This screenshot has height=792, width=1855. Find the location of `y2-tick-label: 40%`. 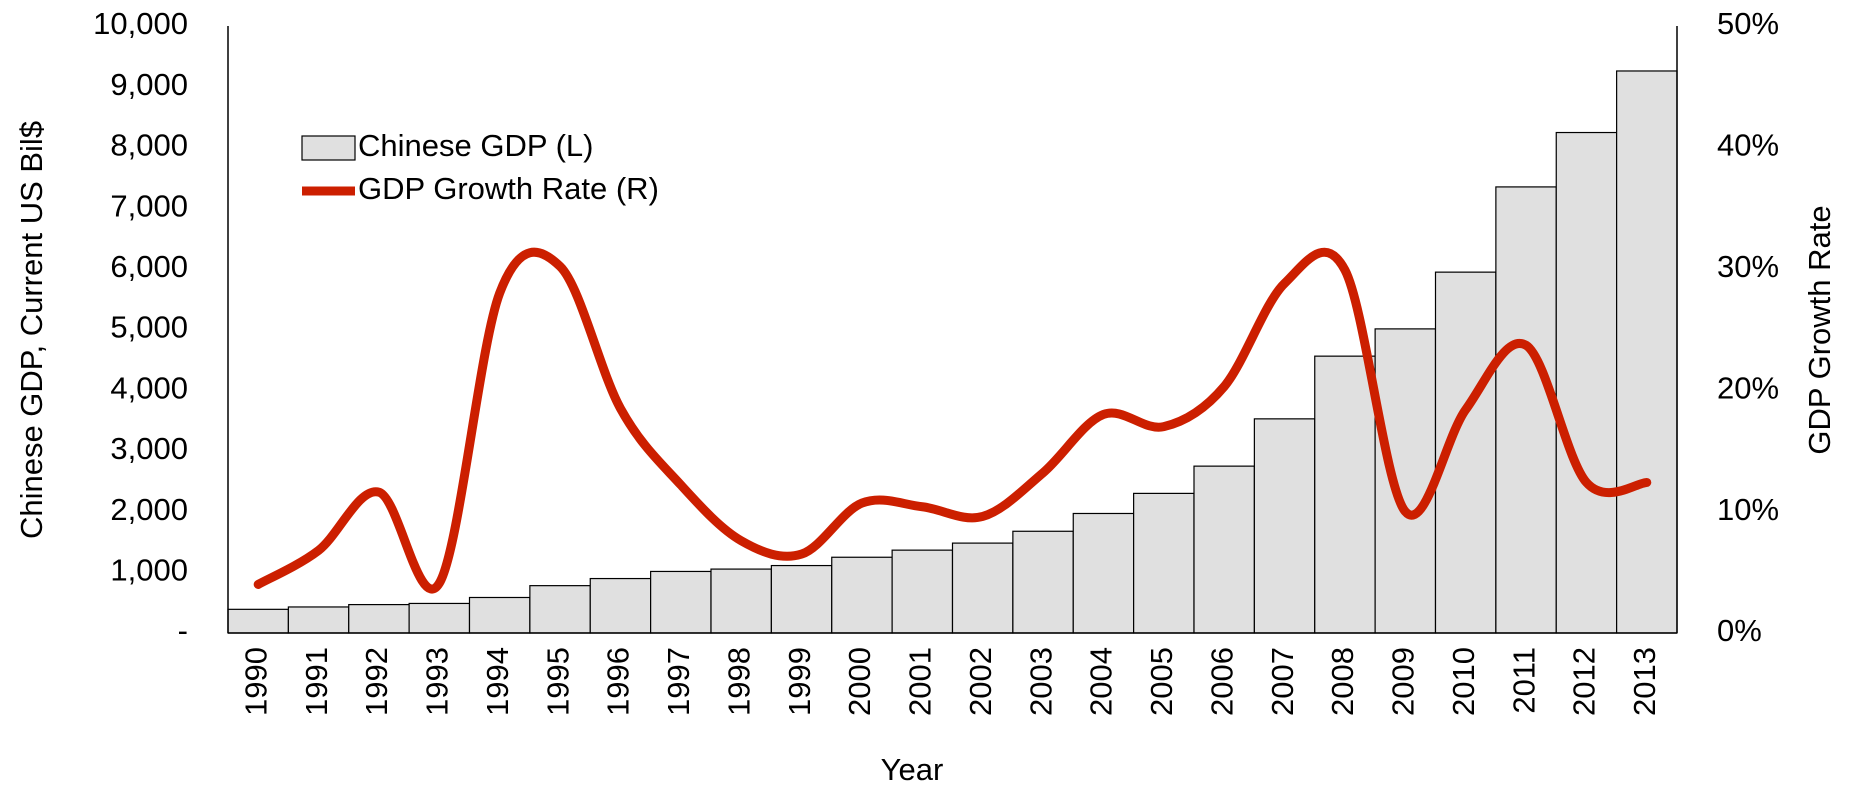

y2-tick-label: 40% is located at coordinates (1748, 145).